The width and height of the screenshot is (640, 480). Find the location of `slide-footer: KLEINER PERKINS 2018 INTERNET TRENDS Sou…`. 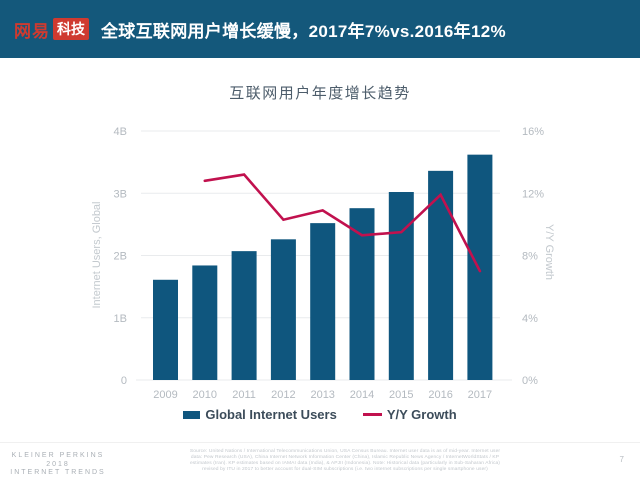

slide-footer: KLEINER PERKINS 2018 INTERNET TRENDS Sou… is located at coordinates (320, 461).